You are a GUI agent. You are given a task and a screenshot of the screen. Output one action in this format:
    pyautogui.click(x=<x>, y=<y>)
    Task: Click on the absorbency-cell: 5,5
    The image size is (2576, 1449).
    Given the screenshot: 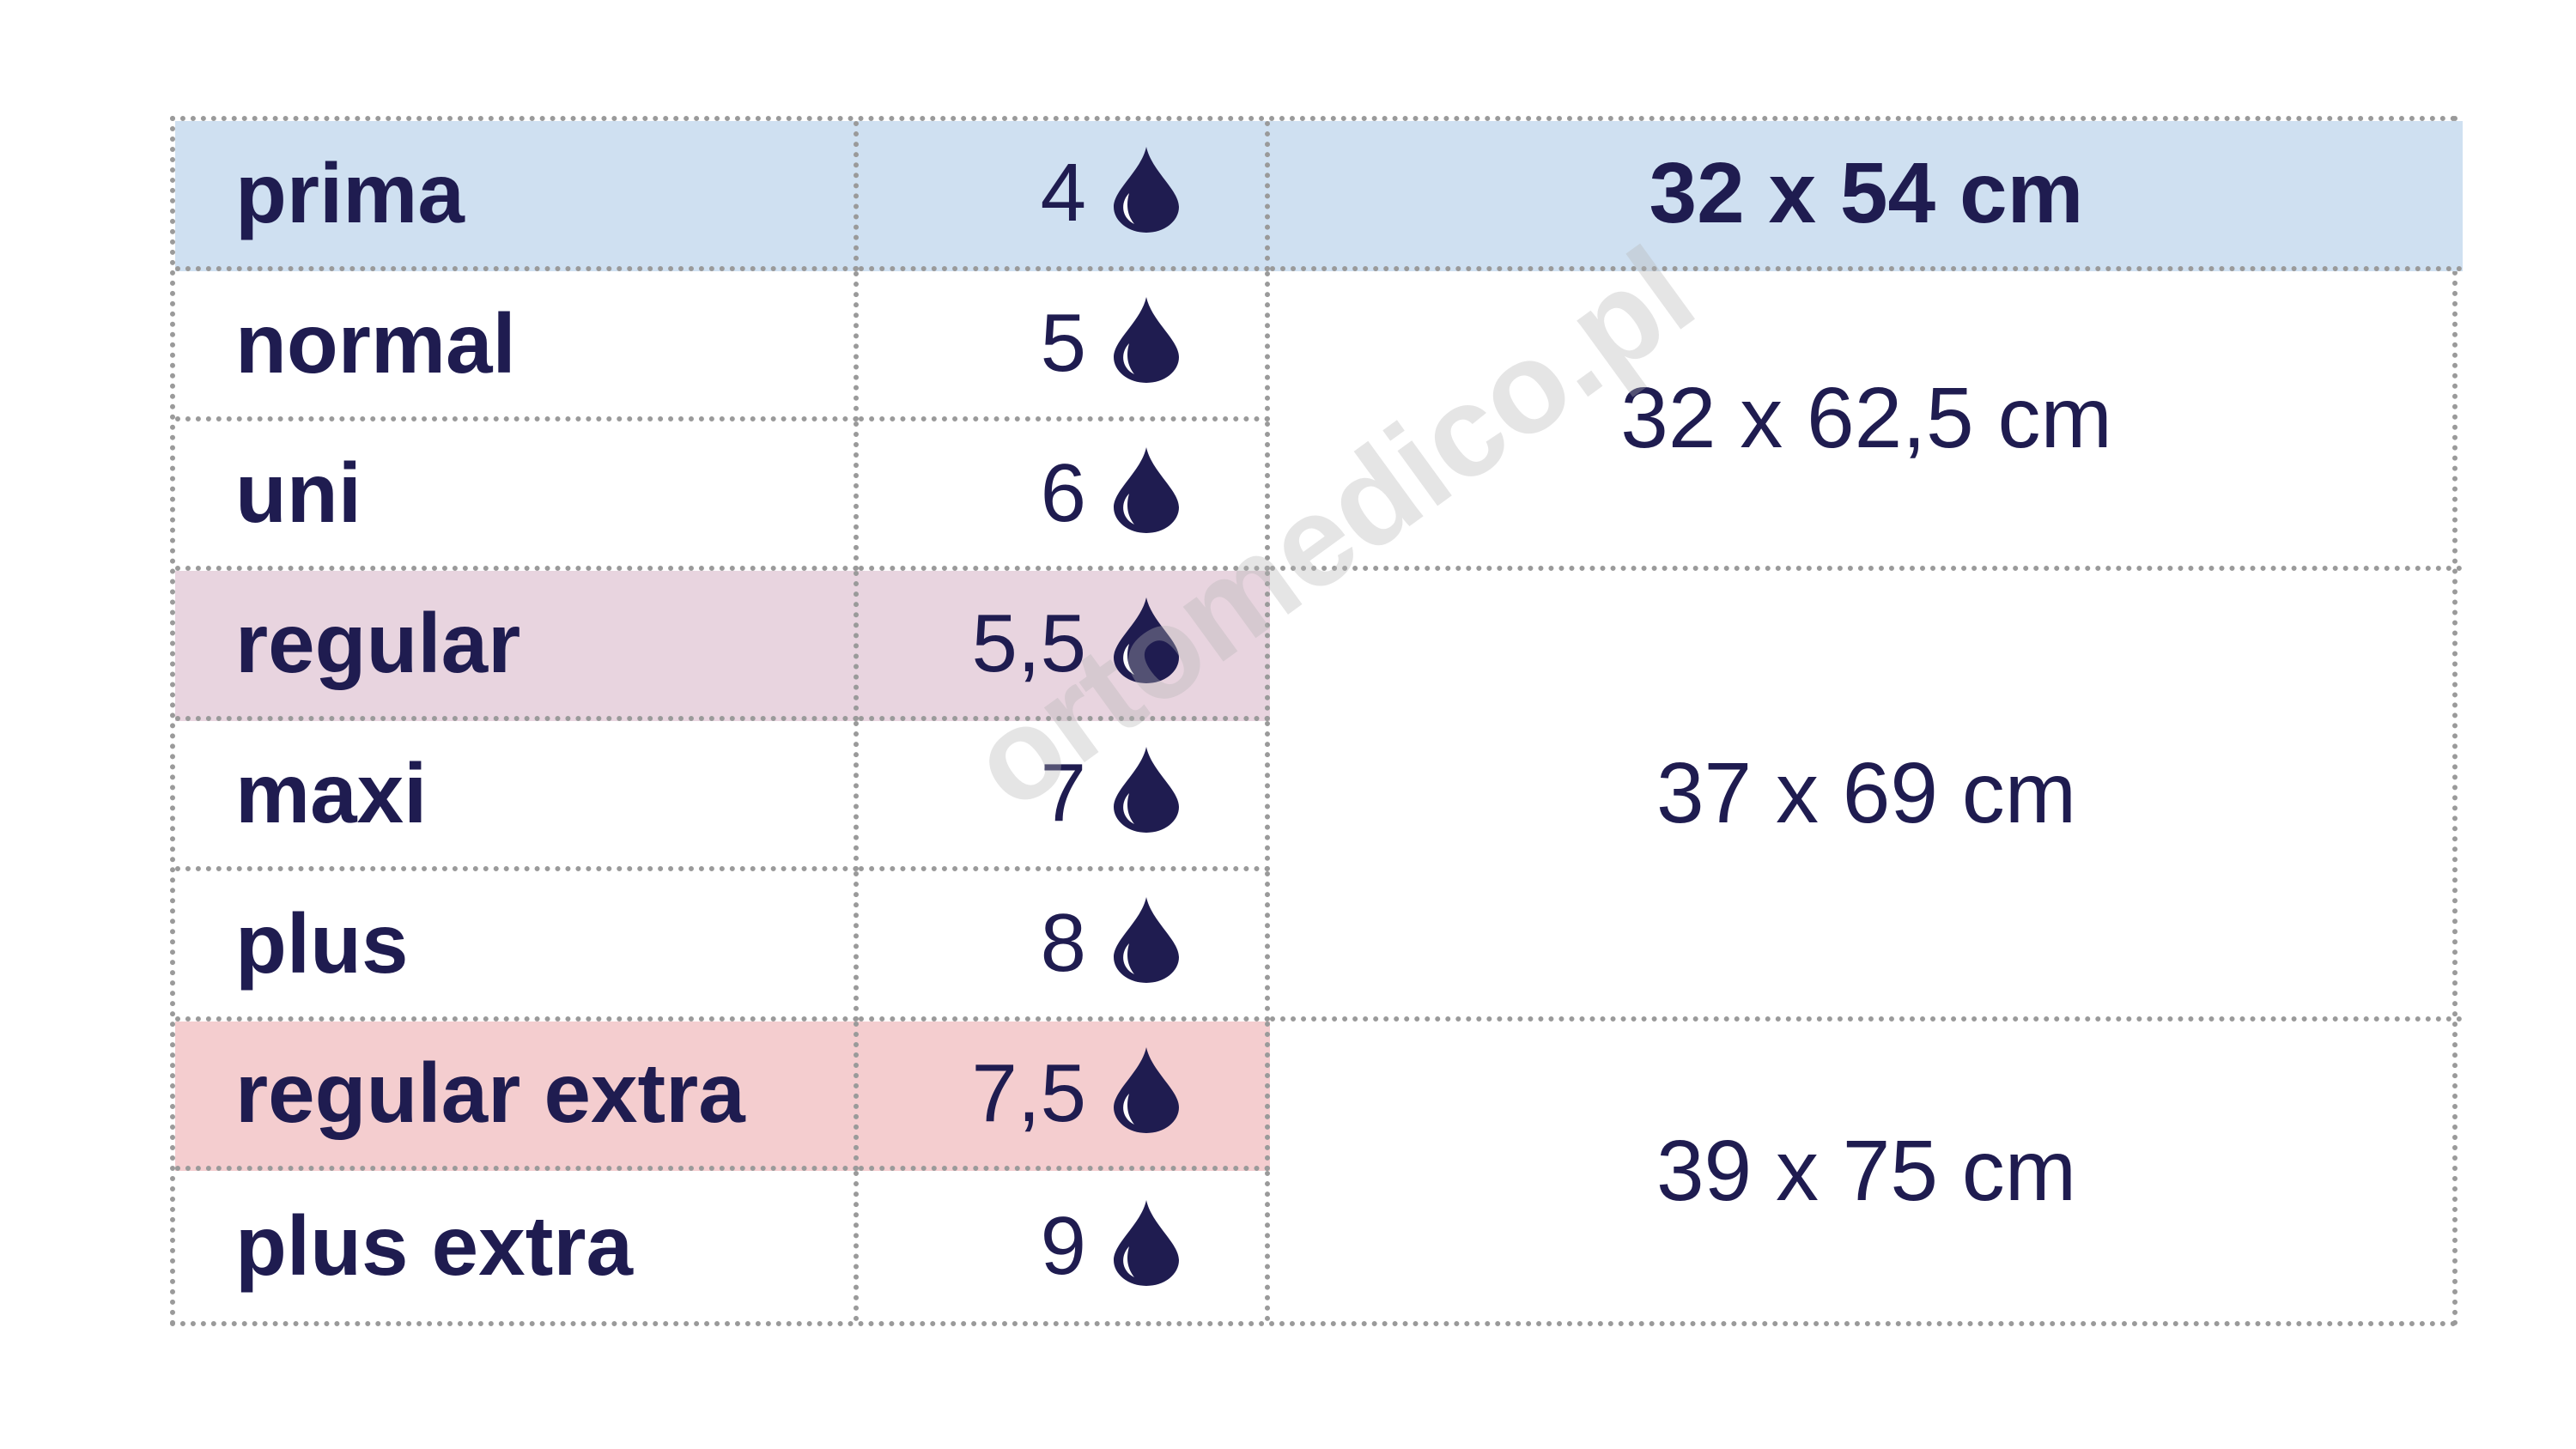 What is the action you would take?
    pyautogui.click(x=1064, y=646)
    